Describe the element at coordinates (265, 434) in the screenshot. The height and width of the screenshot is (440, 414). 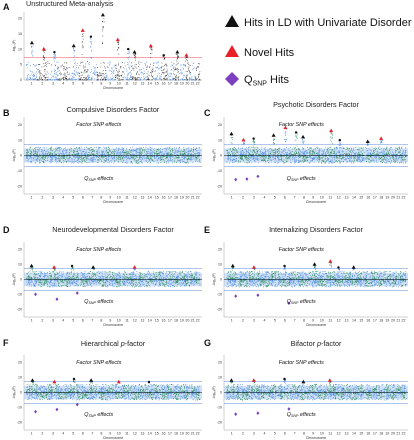
I see `x-tick-label: 4` at that location.